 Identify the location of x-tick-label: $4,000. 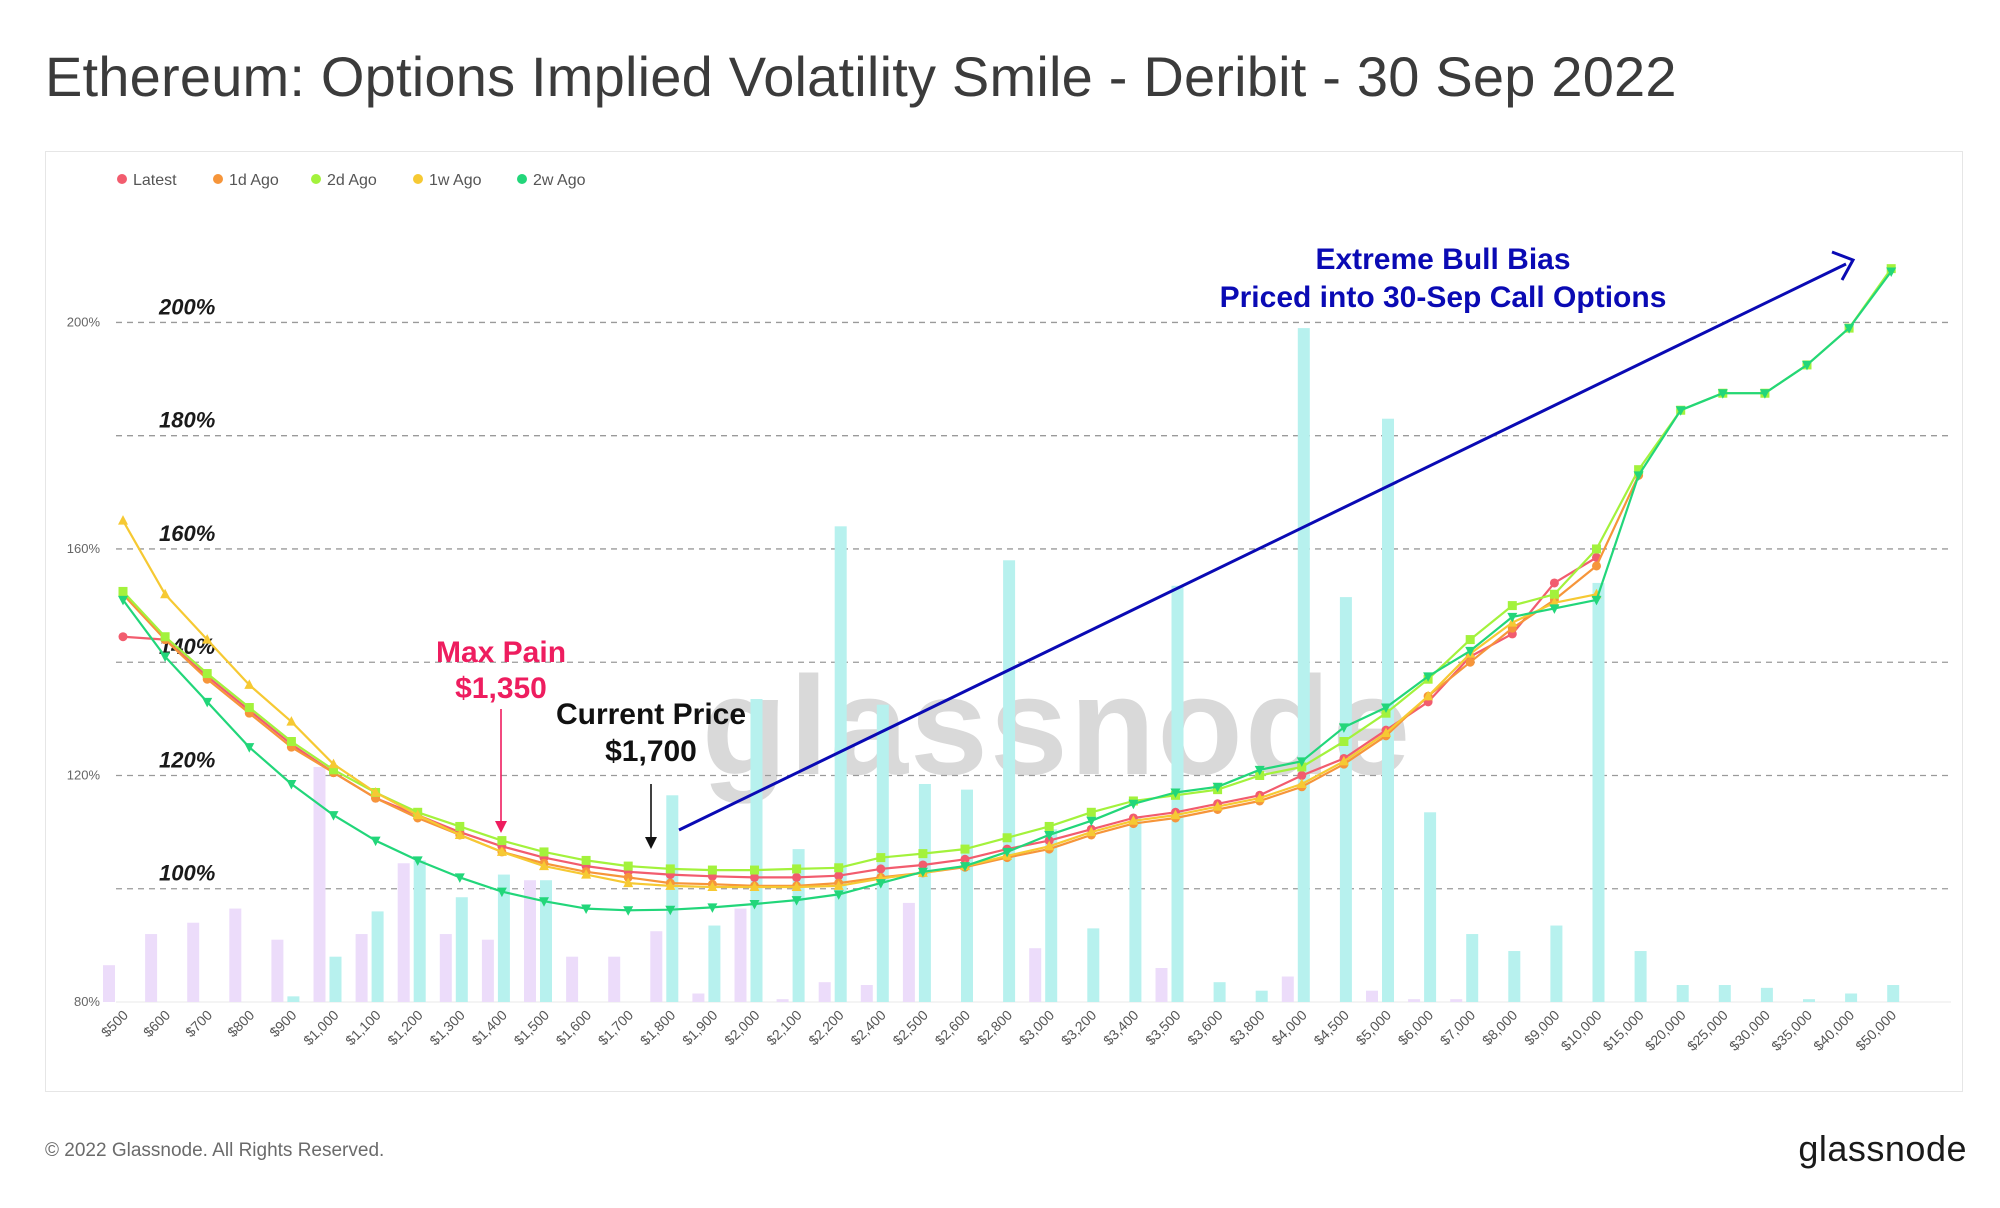
(1289, 1028).